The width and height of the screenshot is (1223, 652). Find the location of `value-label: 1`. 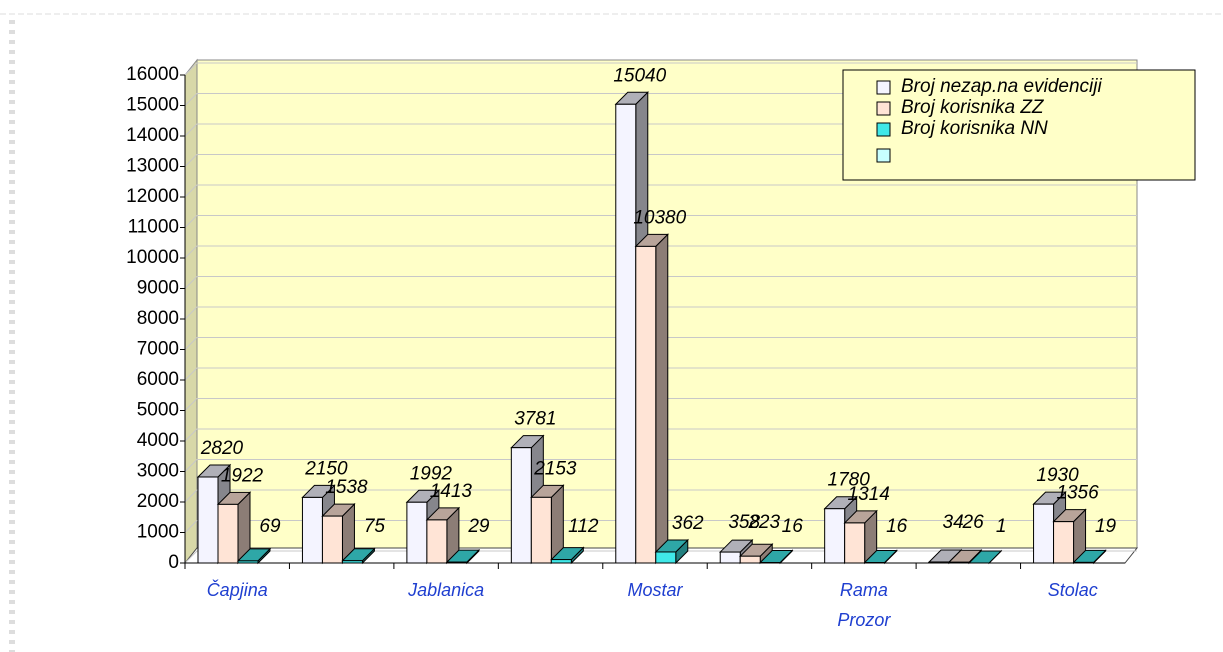

value-label: 1 is located at coordinates (1001, 526).